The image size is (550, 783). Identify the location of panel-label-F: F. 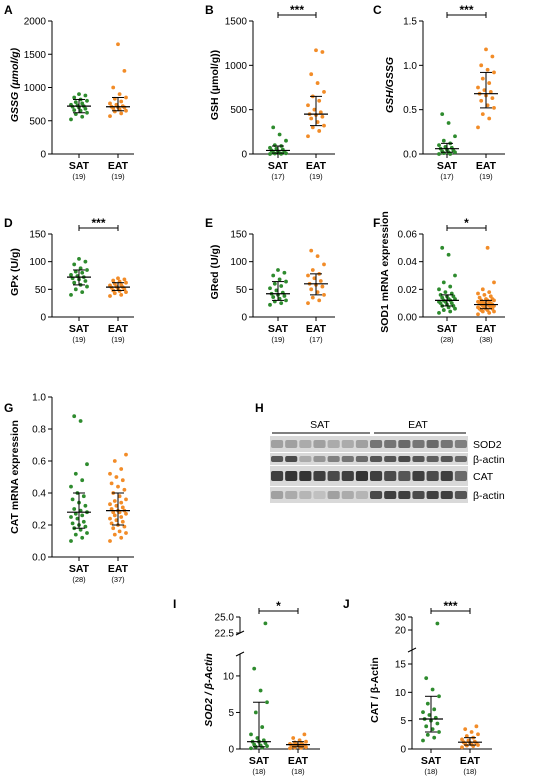
(376, 223).